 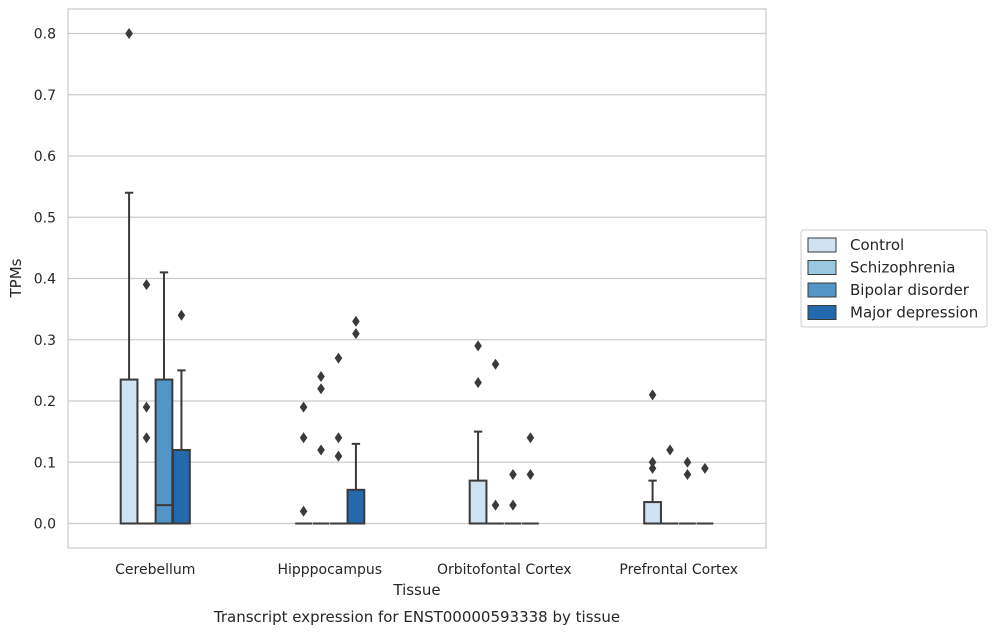 What do you see at coordinates (902, 268) in the screenshot?
I see `legend-label: Schizophrenia` at bounding box center [902, 268].